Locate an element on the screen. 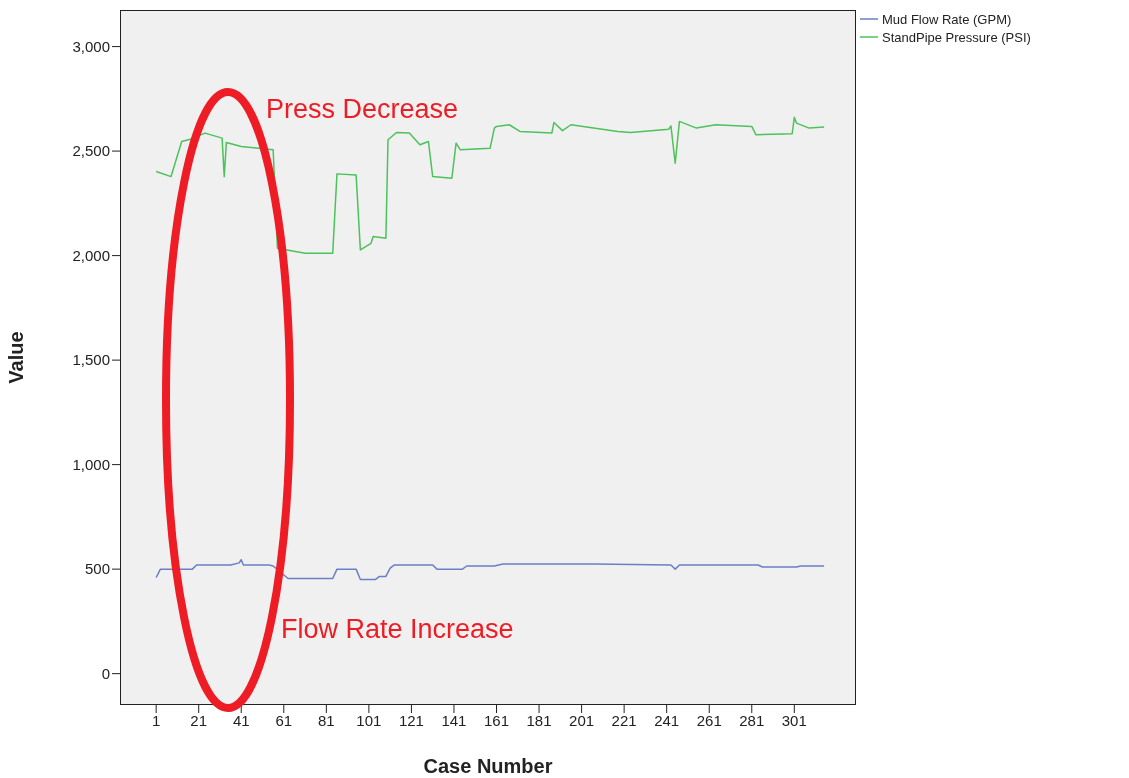 The height and width of the screenshot is (778, 1129). x-tick-label: 261 is located at coordinates (709, 720).